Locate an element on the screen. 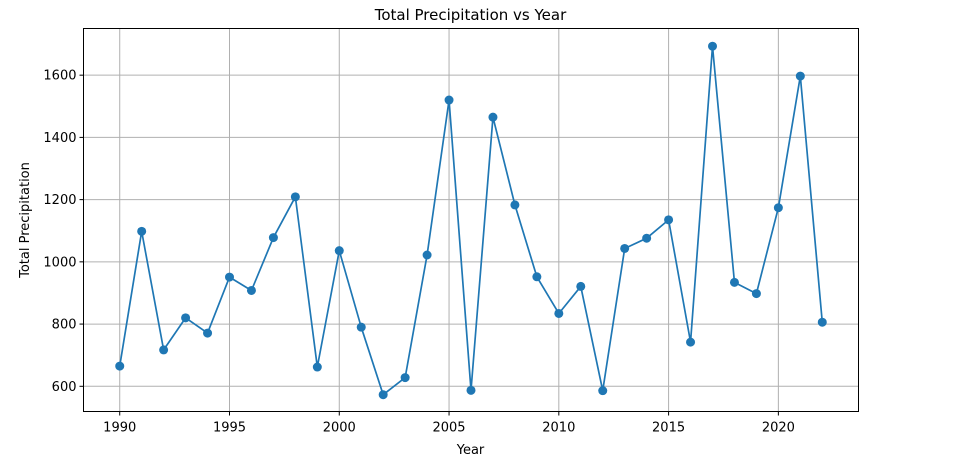 Image resolution: width=953 pixels, height=469 pixels. y-tick-label: 1000 is located at coordinates (59, 262).